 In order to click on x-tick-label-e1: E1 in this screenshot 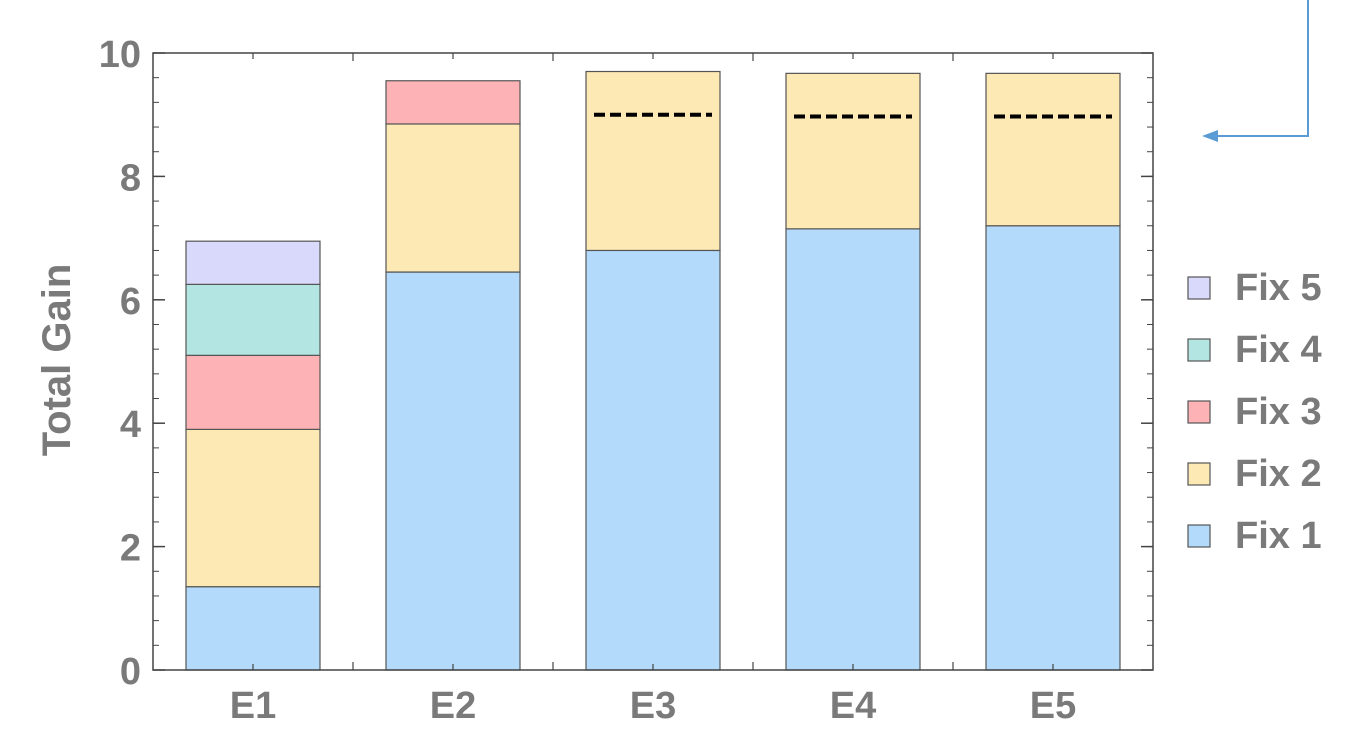, I will do `click(253, 706)`.